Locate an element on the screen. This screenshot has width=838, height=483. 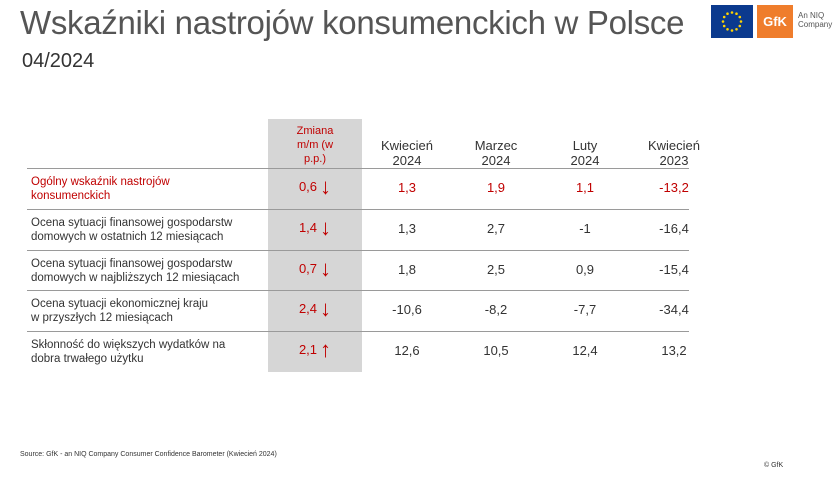
cell-value: 1,9 is located at coordinates (496, 187).